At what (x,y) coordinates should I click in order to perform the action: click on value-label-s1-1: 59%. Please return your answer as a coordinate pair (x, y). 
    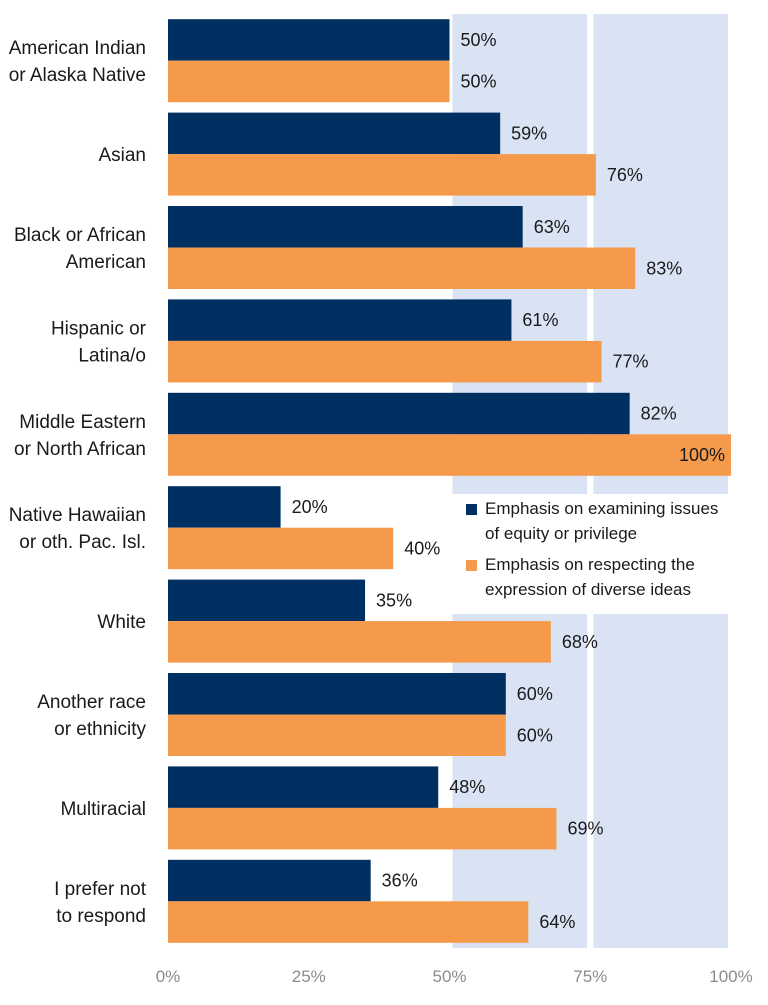
    Looking at the image, I should click on (529, 133).